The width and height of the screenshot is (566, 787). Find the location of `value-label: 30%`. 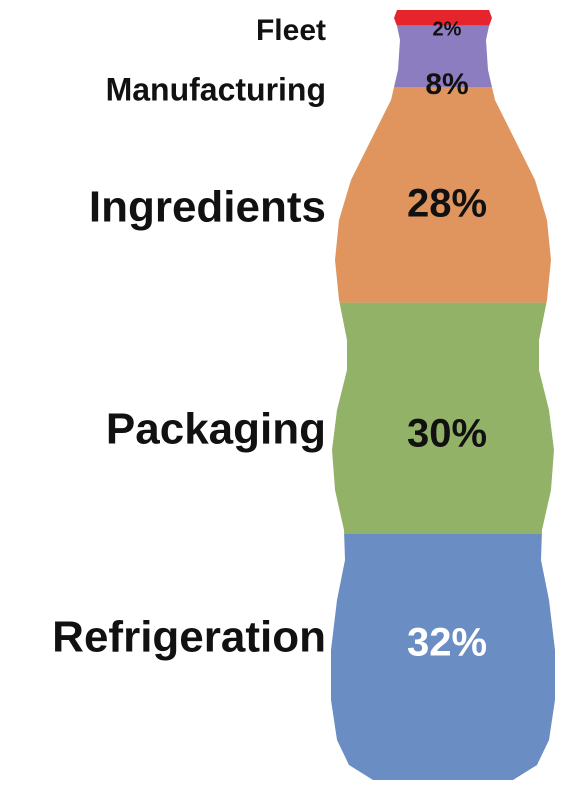

value-label: 30% is located at coordinates (447, 434).